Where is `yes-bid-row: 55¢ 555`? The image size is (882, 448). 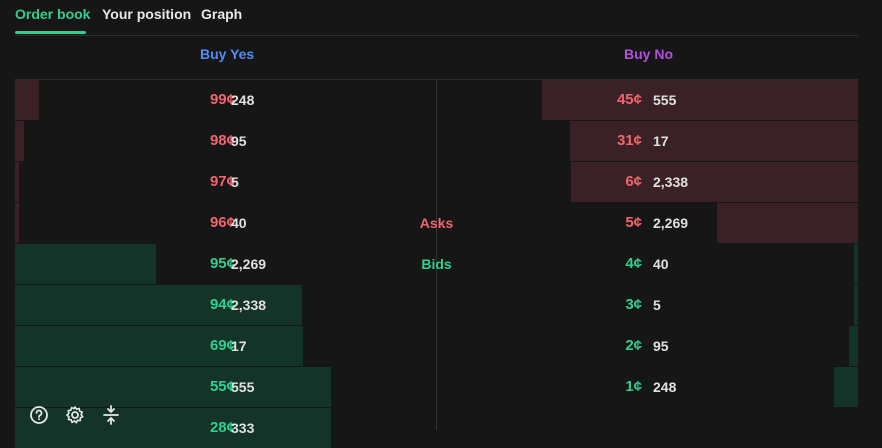
yes-bid-row: 55¢ 555 is located at coordinates (225, 387).